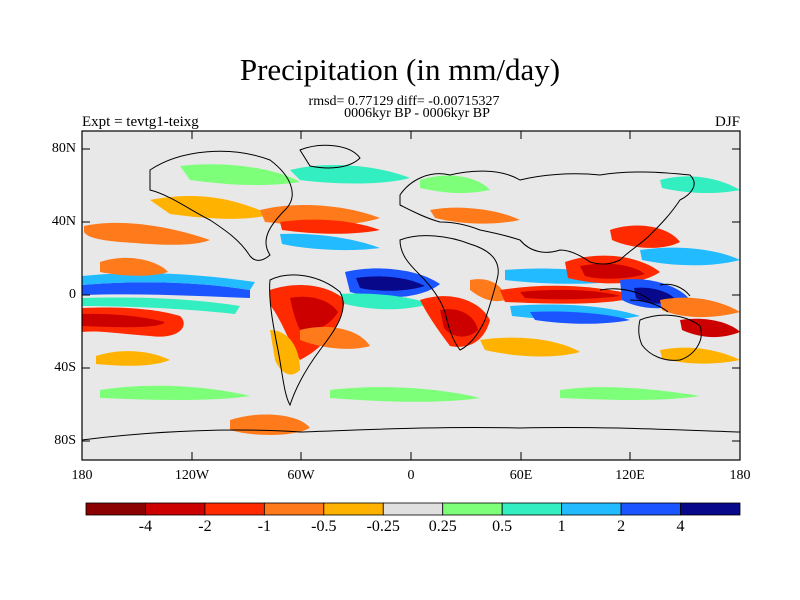 The width and height of the screenshot is (800, 600). I want to click on north-atlantic-dry, so click(320, 215).